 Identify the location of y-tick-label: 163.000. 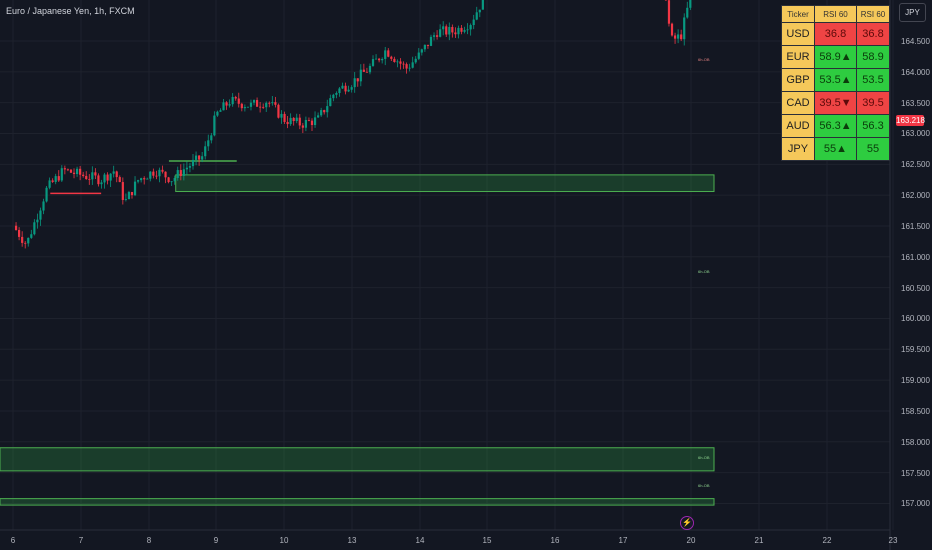
(915, 134).